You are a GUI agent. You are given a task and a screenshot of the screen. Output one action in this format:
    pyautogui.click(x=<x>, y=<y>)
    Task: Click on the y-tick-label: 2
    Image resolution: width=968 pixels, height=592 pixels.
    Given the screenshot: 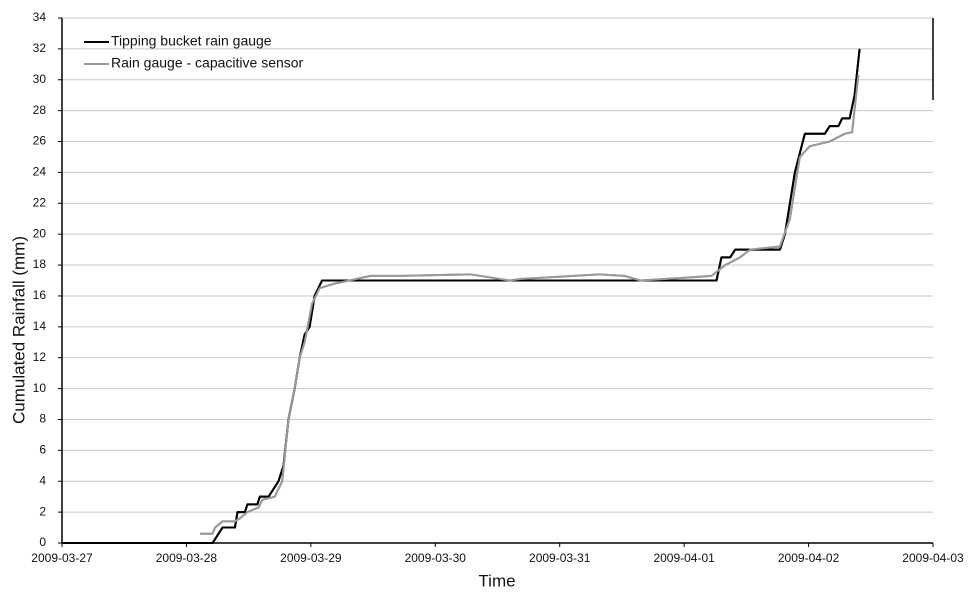 What is the action you would take?
    pyautogui.click(x=42, y=511)
    